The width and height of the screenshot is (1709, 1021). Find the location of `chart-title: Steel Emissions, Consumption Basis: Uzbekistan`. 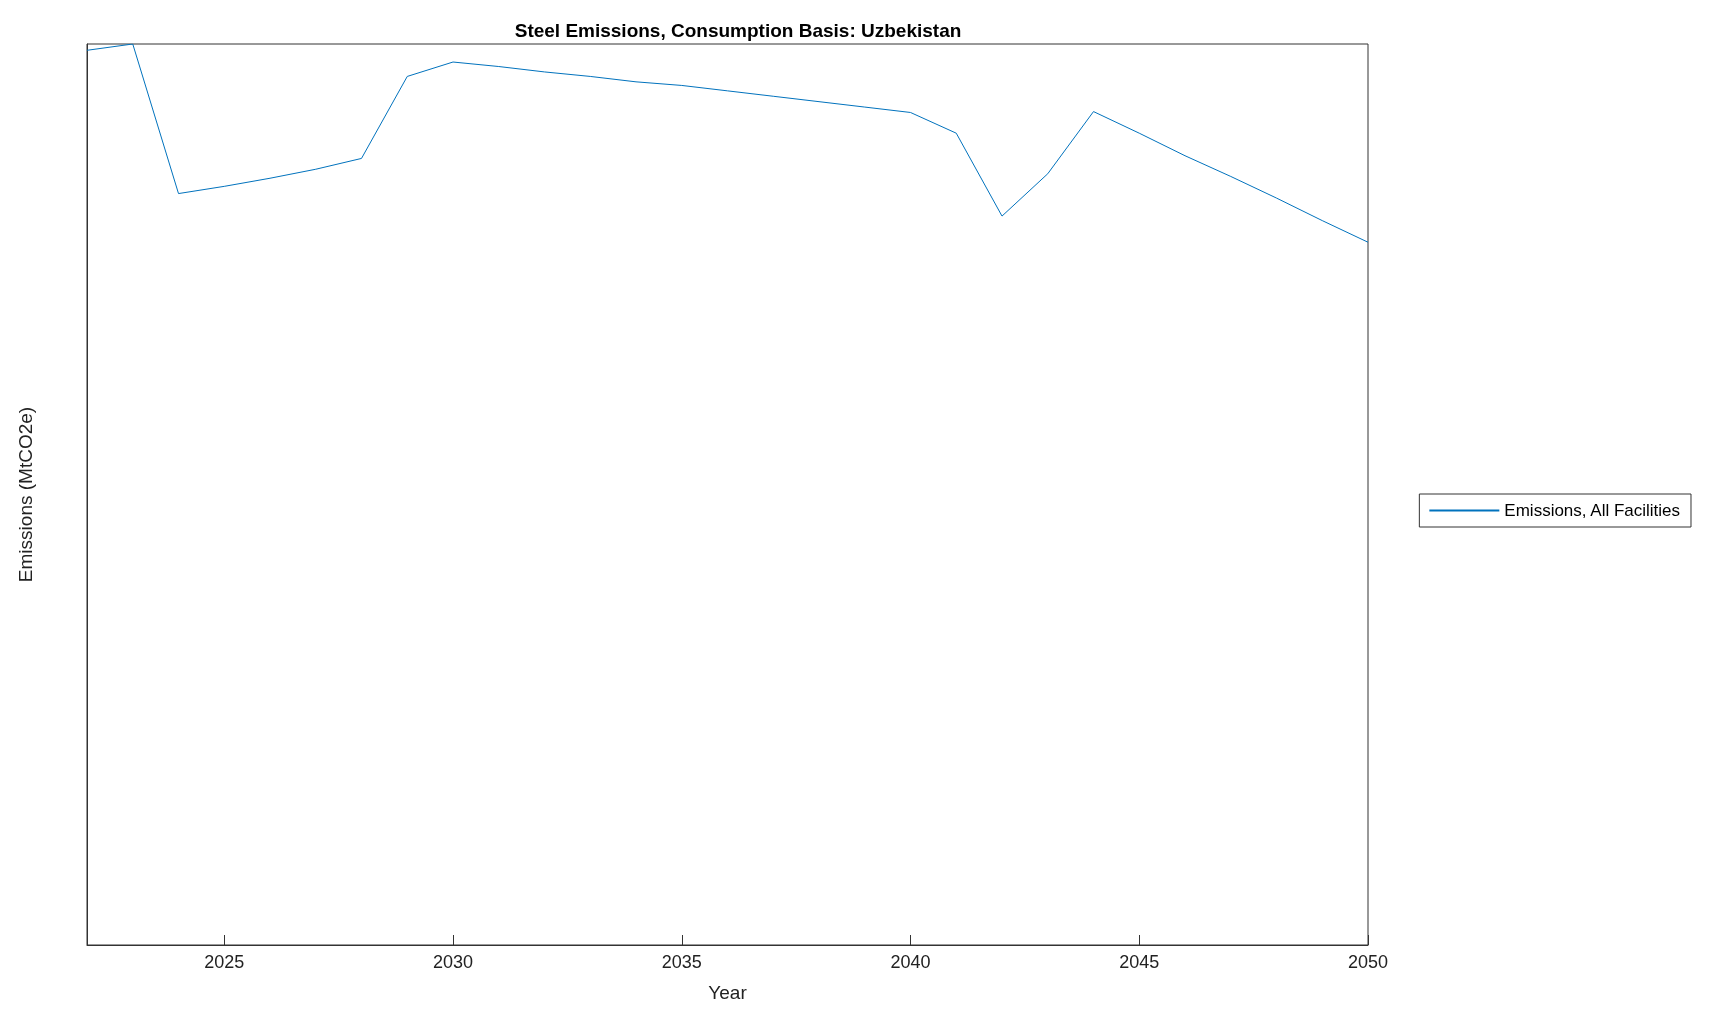

chart-title: Steel Emissions, Consumption Basis: Uzbekistan is located at coordinates (738, 30).